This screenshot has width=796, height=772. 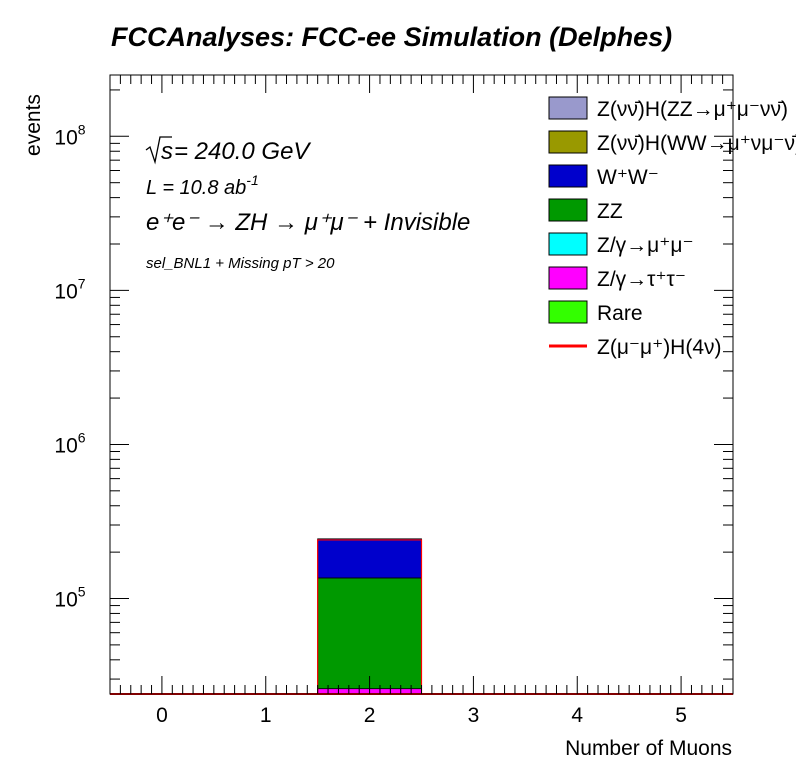 I want to click on y-tick-label: 10⁸, so click(x=69, y=135).